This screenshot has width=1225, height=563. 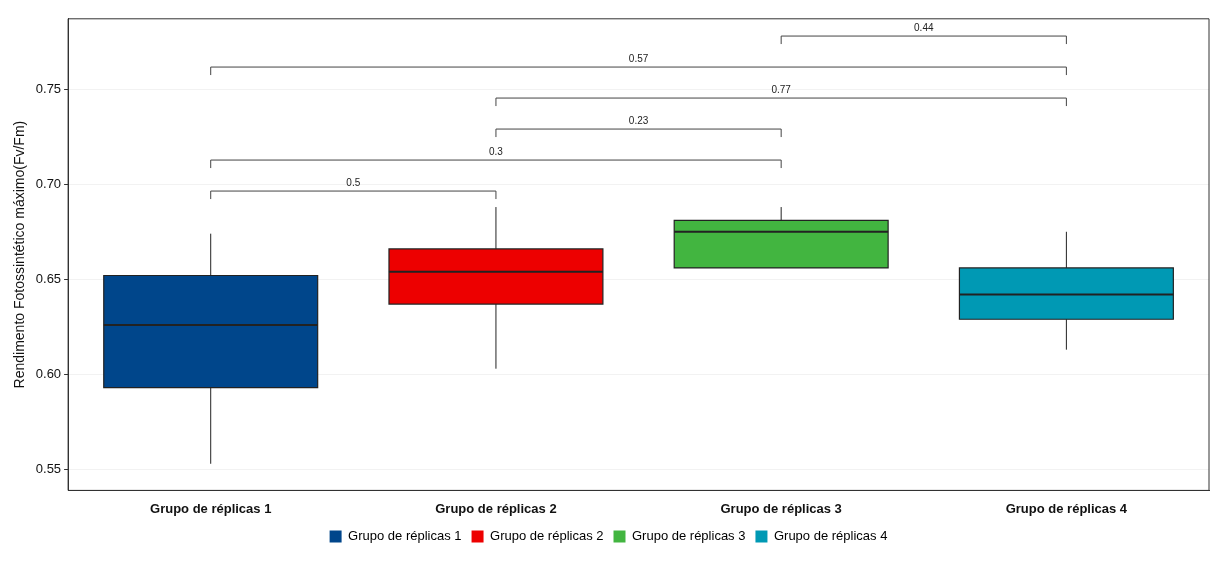 What do you see at coordinates (48, 469) in the screenshot?
I see `y-tick-label: 0.55` at bounding box center [48, 469].